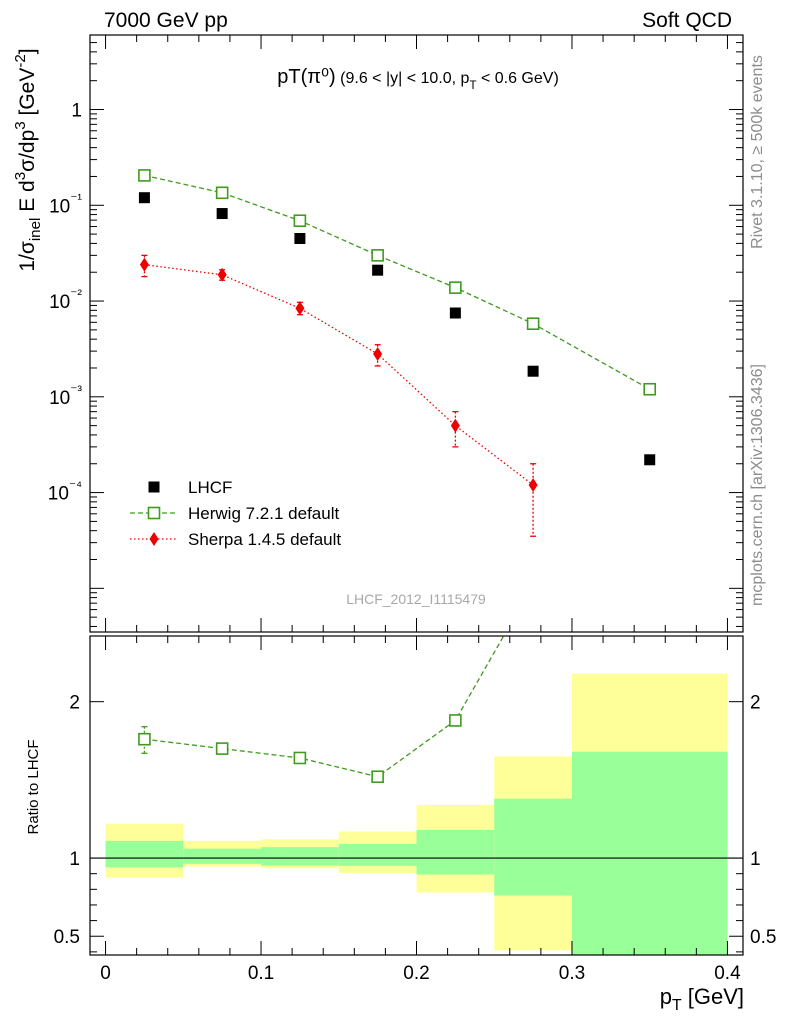  What do you see at coordinates (65, 492) in the screenshot?
I see `main-y-tick-label: 10⁻⁴` at bounding box center [65, 492].